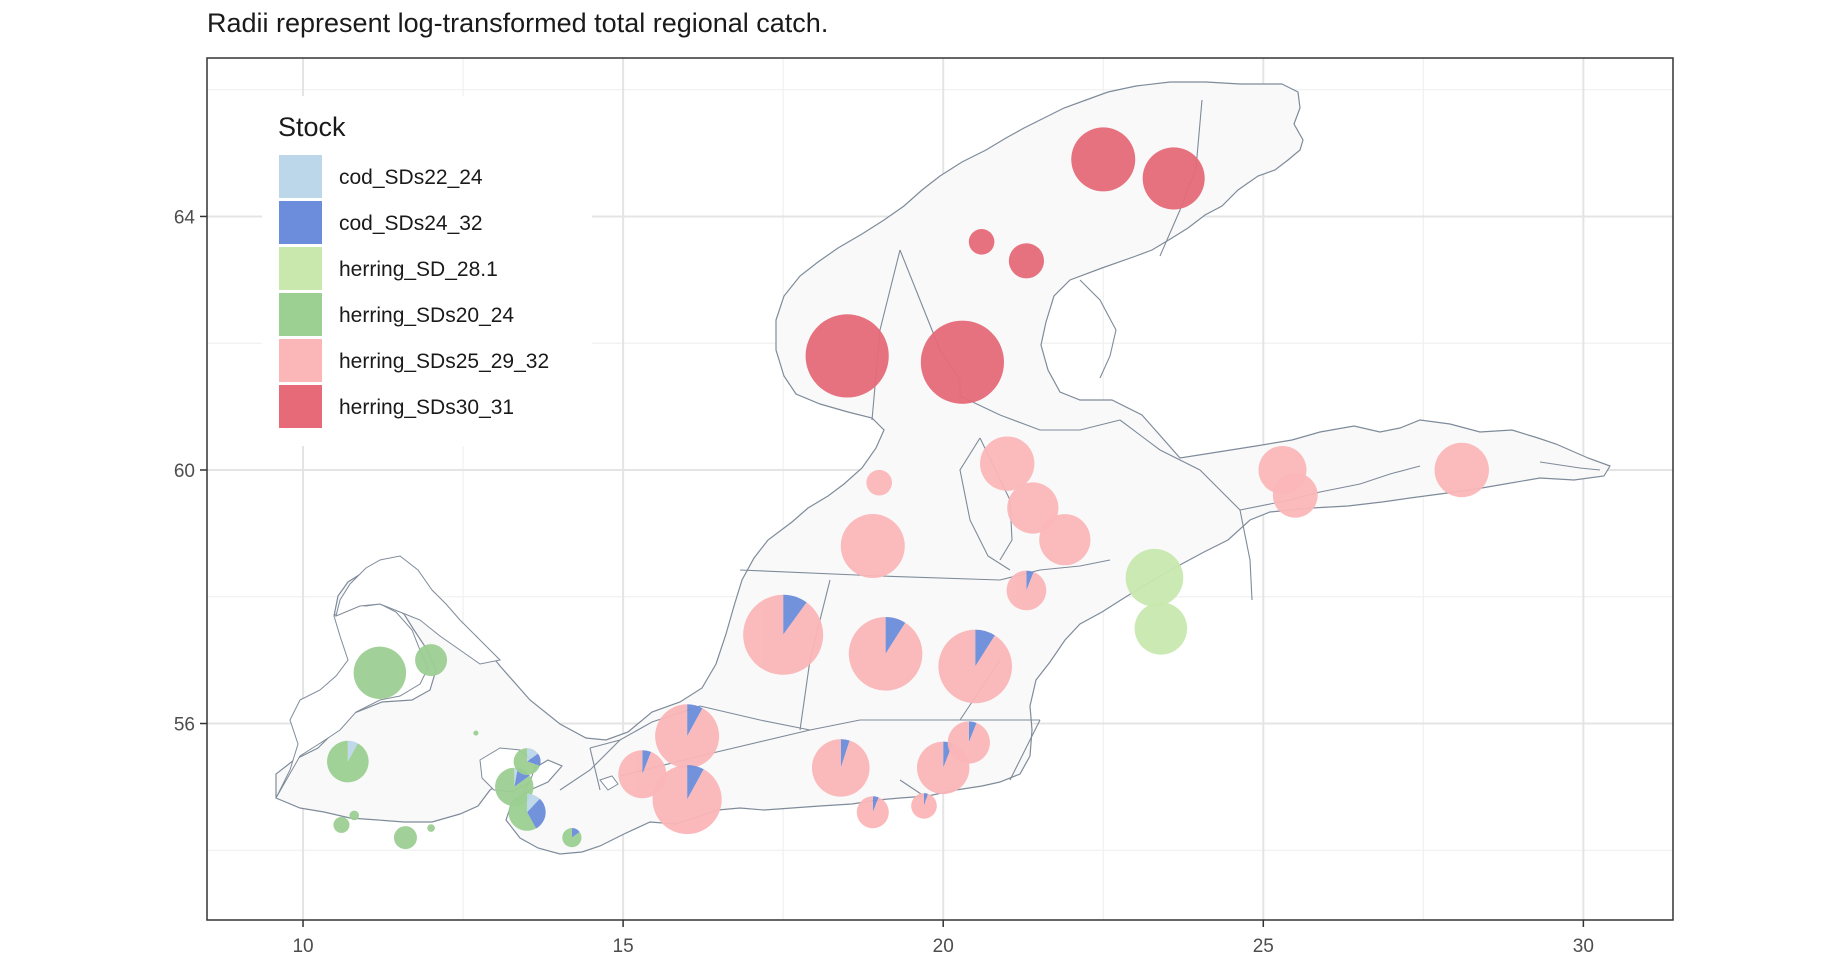 The width and height of the screenshot is (1824, 960). I want to click on legend-item: cod_SDs22_24, so click(381, 176).